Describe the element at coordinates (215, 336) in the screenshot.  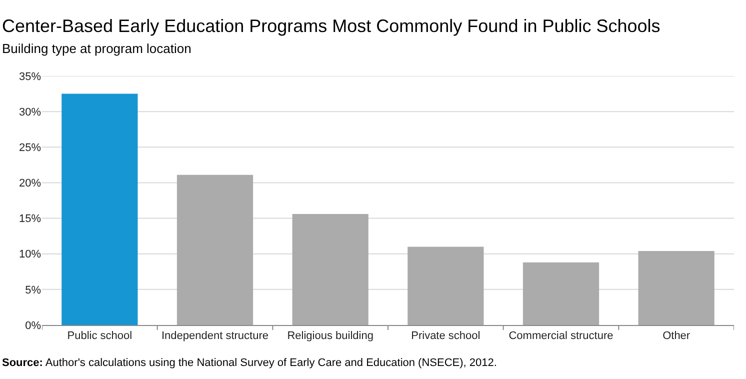
I see `x-tick-label: Independent structure` at that location.